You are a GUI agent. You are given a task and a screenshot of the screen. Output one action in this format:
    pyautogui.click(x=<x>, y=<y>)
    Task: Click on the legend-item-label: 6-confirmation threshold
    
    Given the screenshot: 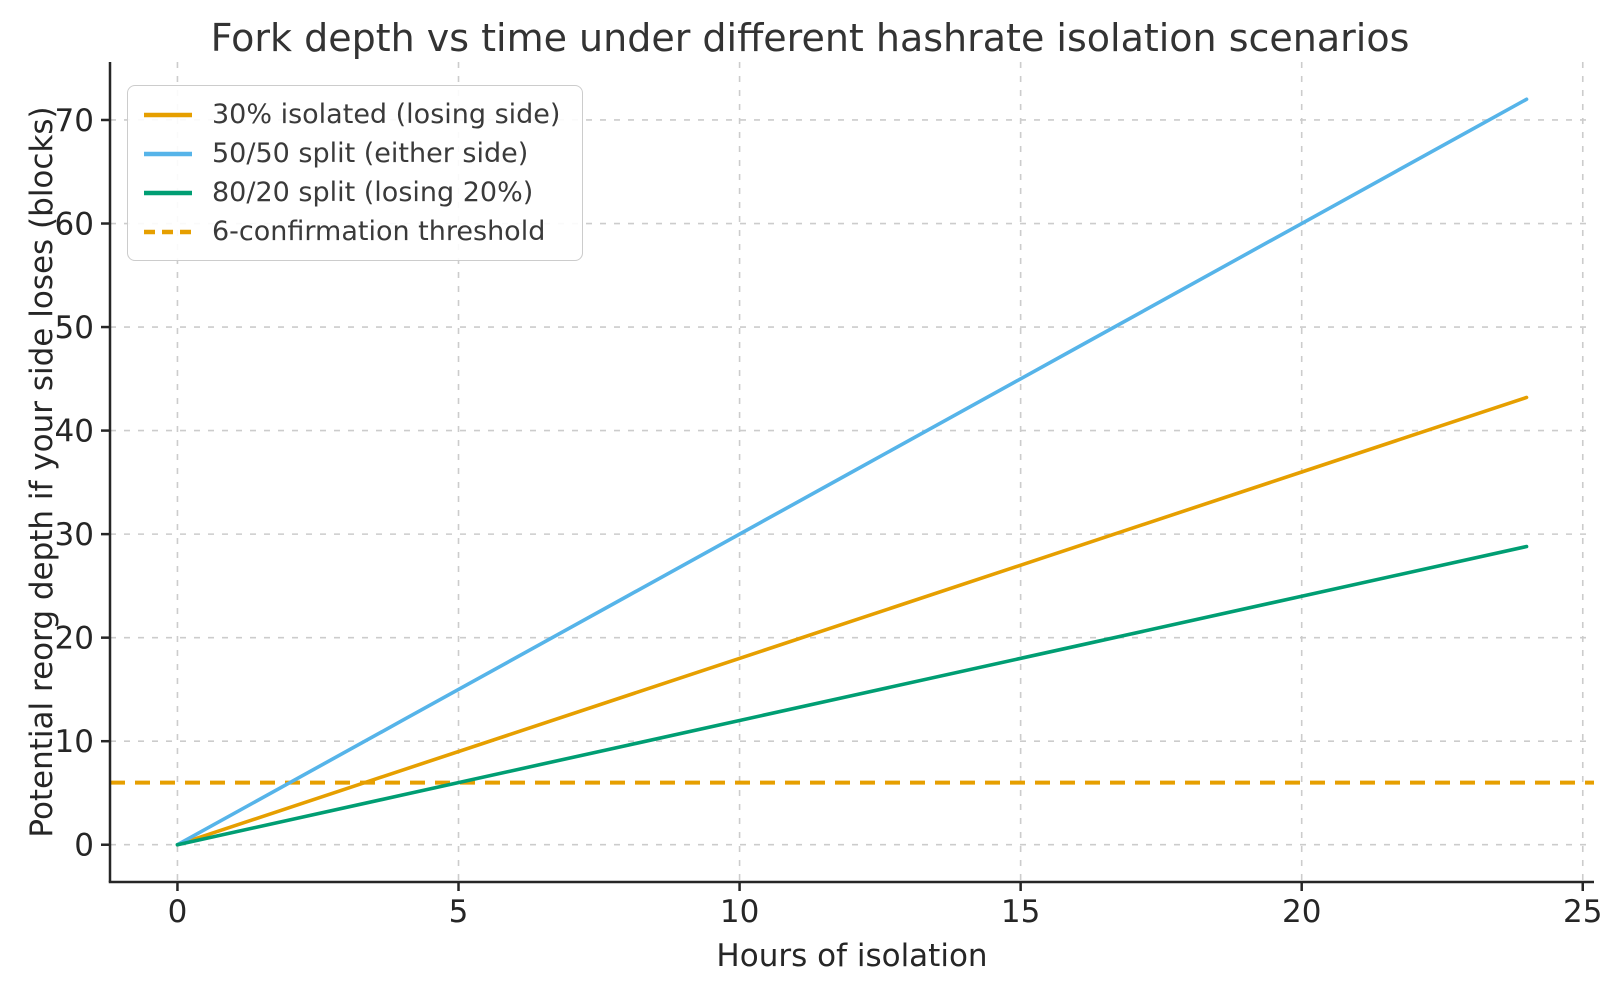 What is the action you would take?
    pyautogui.click(x=379, y=231)
    